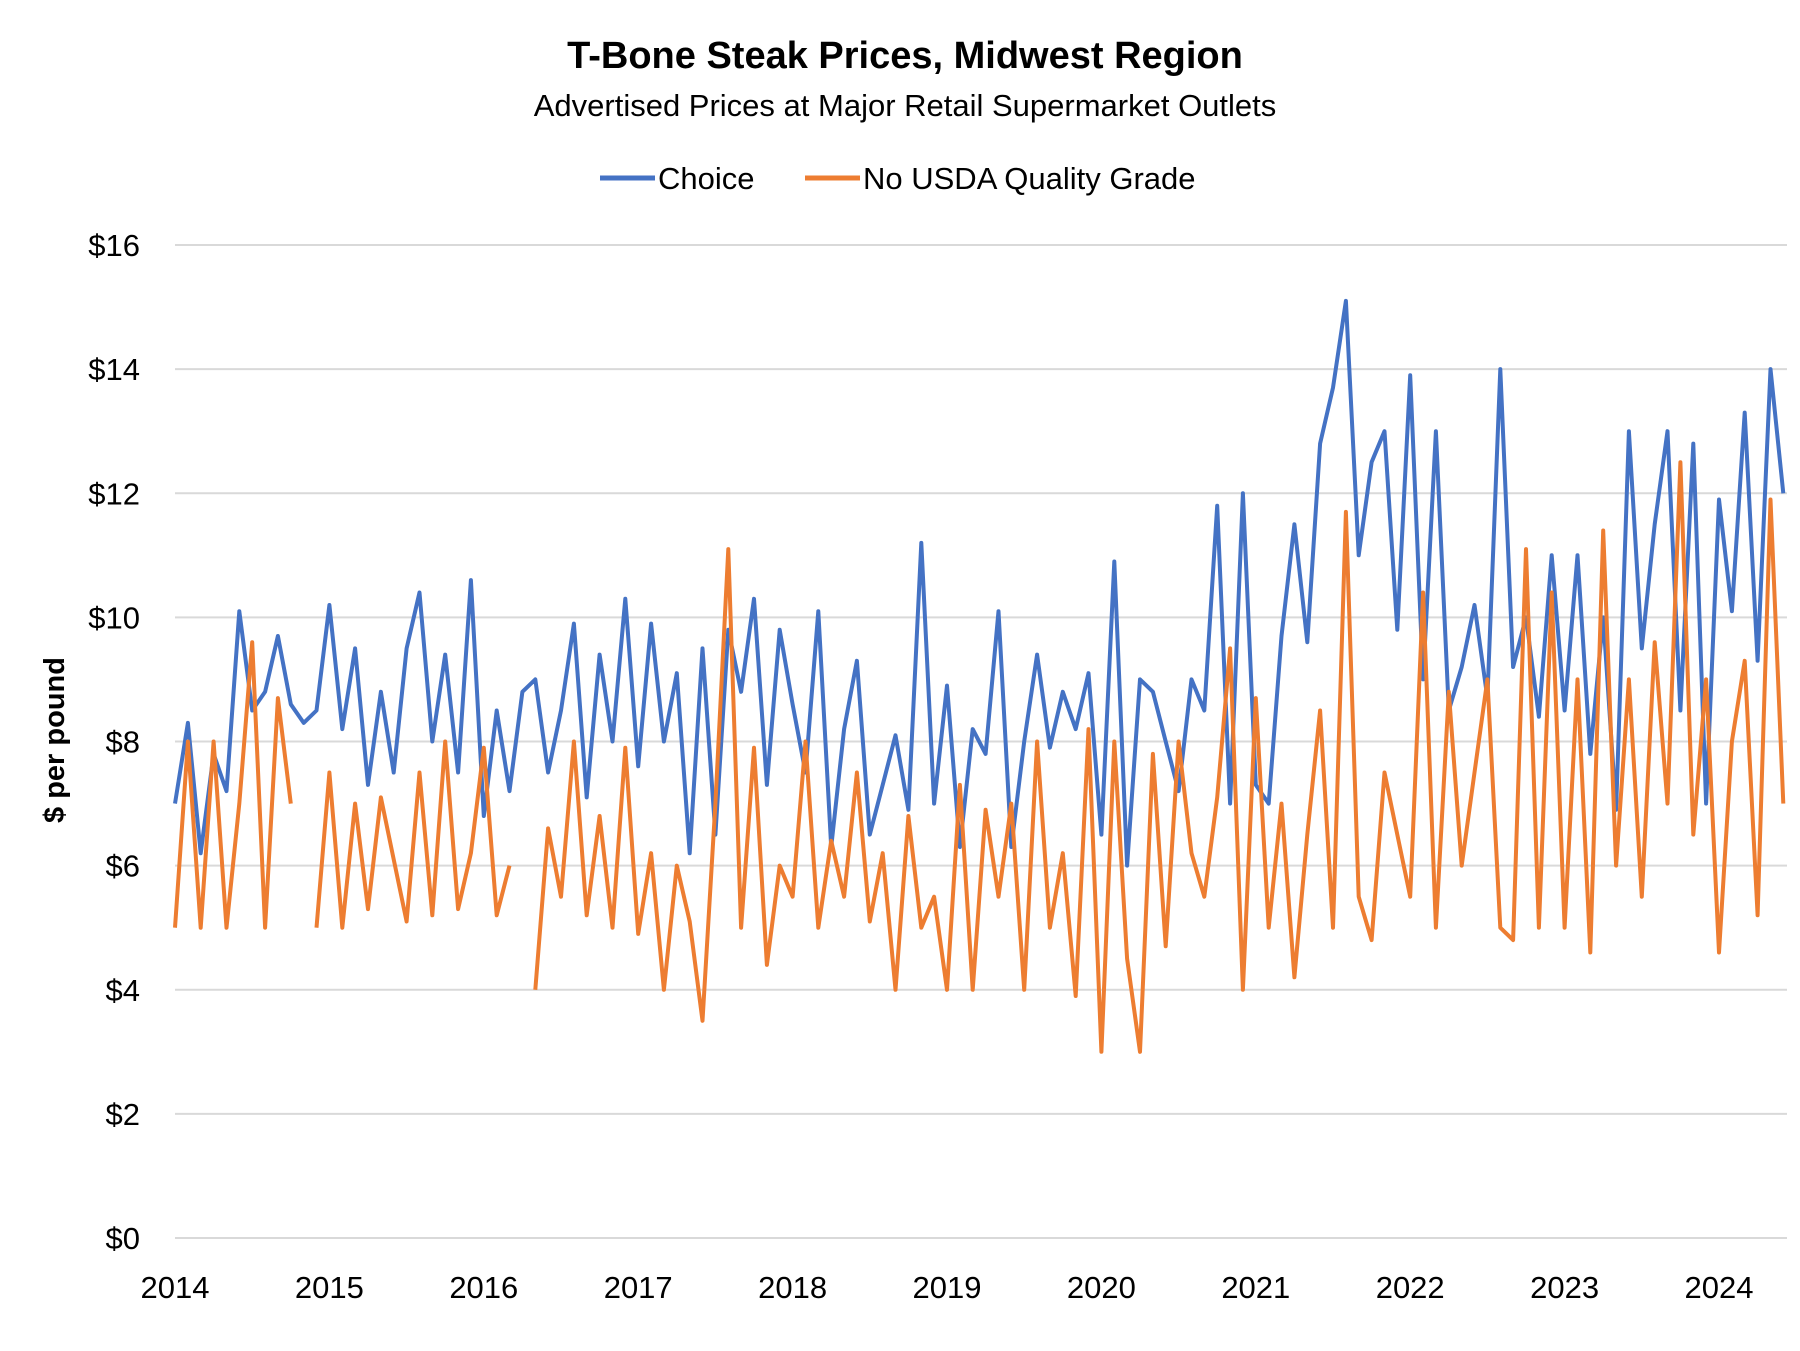 This screenshot has width=1800, height=1351. What do you see at coordinates (1101, 1287) in the screenshot?
I see `x-tick-label: 2020` at bounding box center [1101, 1287].